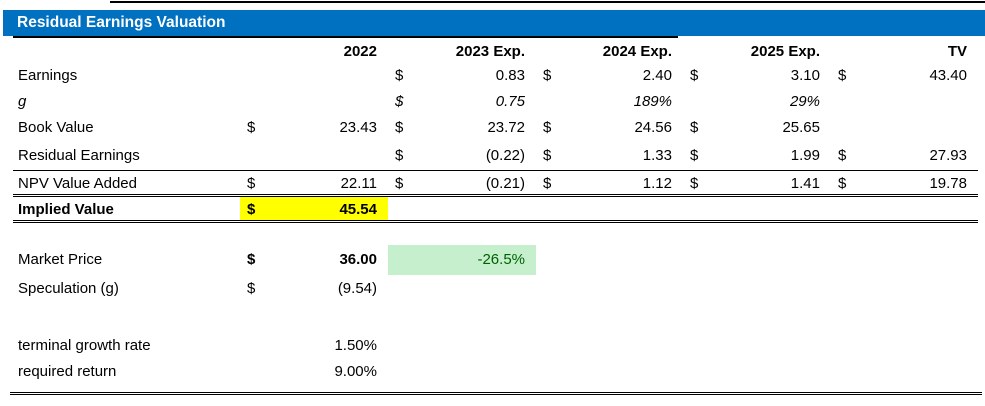 This screenshot has width=985, height=406. Describe the element at coordinates (609, 155) in the screenshot. I see `cell-re-2024: $1.33` at that location.